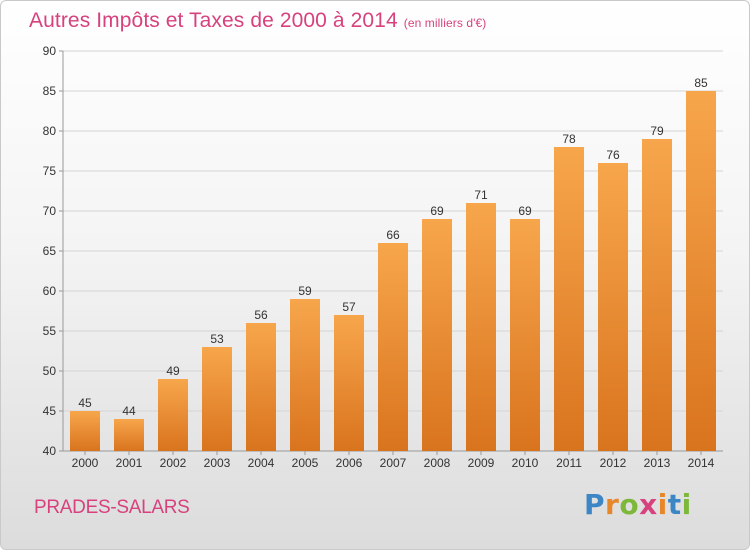  Describe the element at coordinates (50, 171) in the screenshot. I see `y-tick-label: 75` at that location.